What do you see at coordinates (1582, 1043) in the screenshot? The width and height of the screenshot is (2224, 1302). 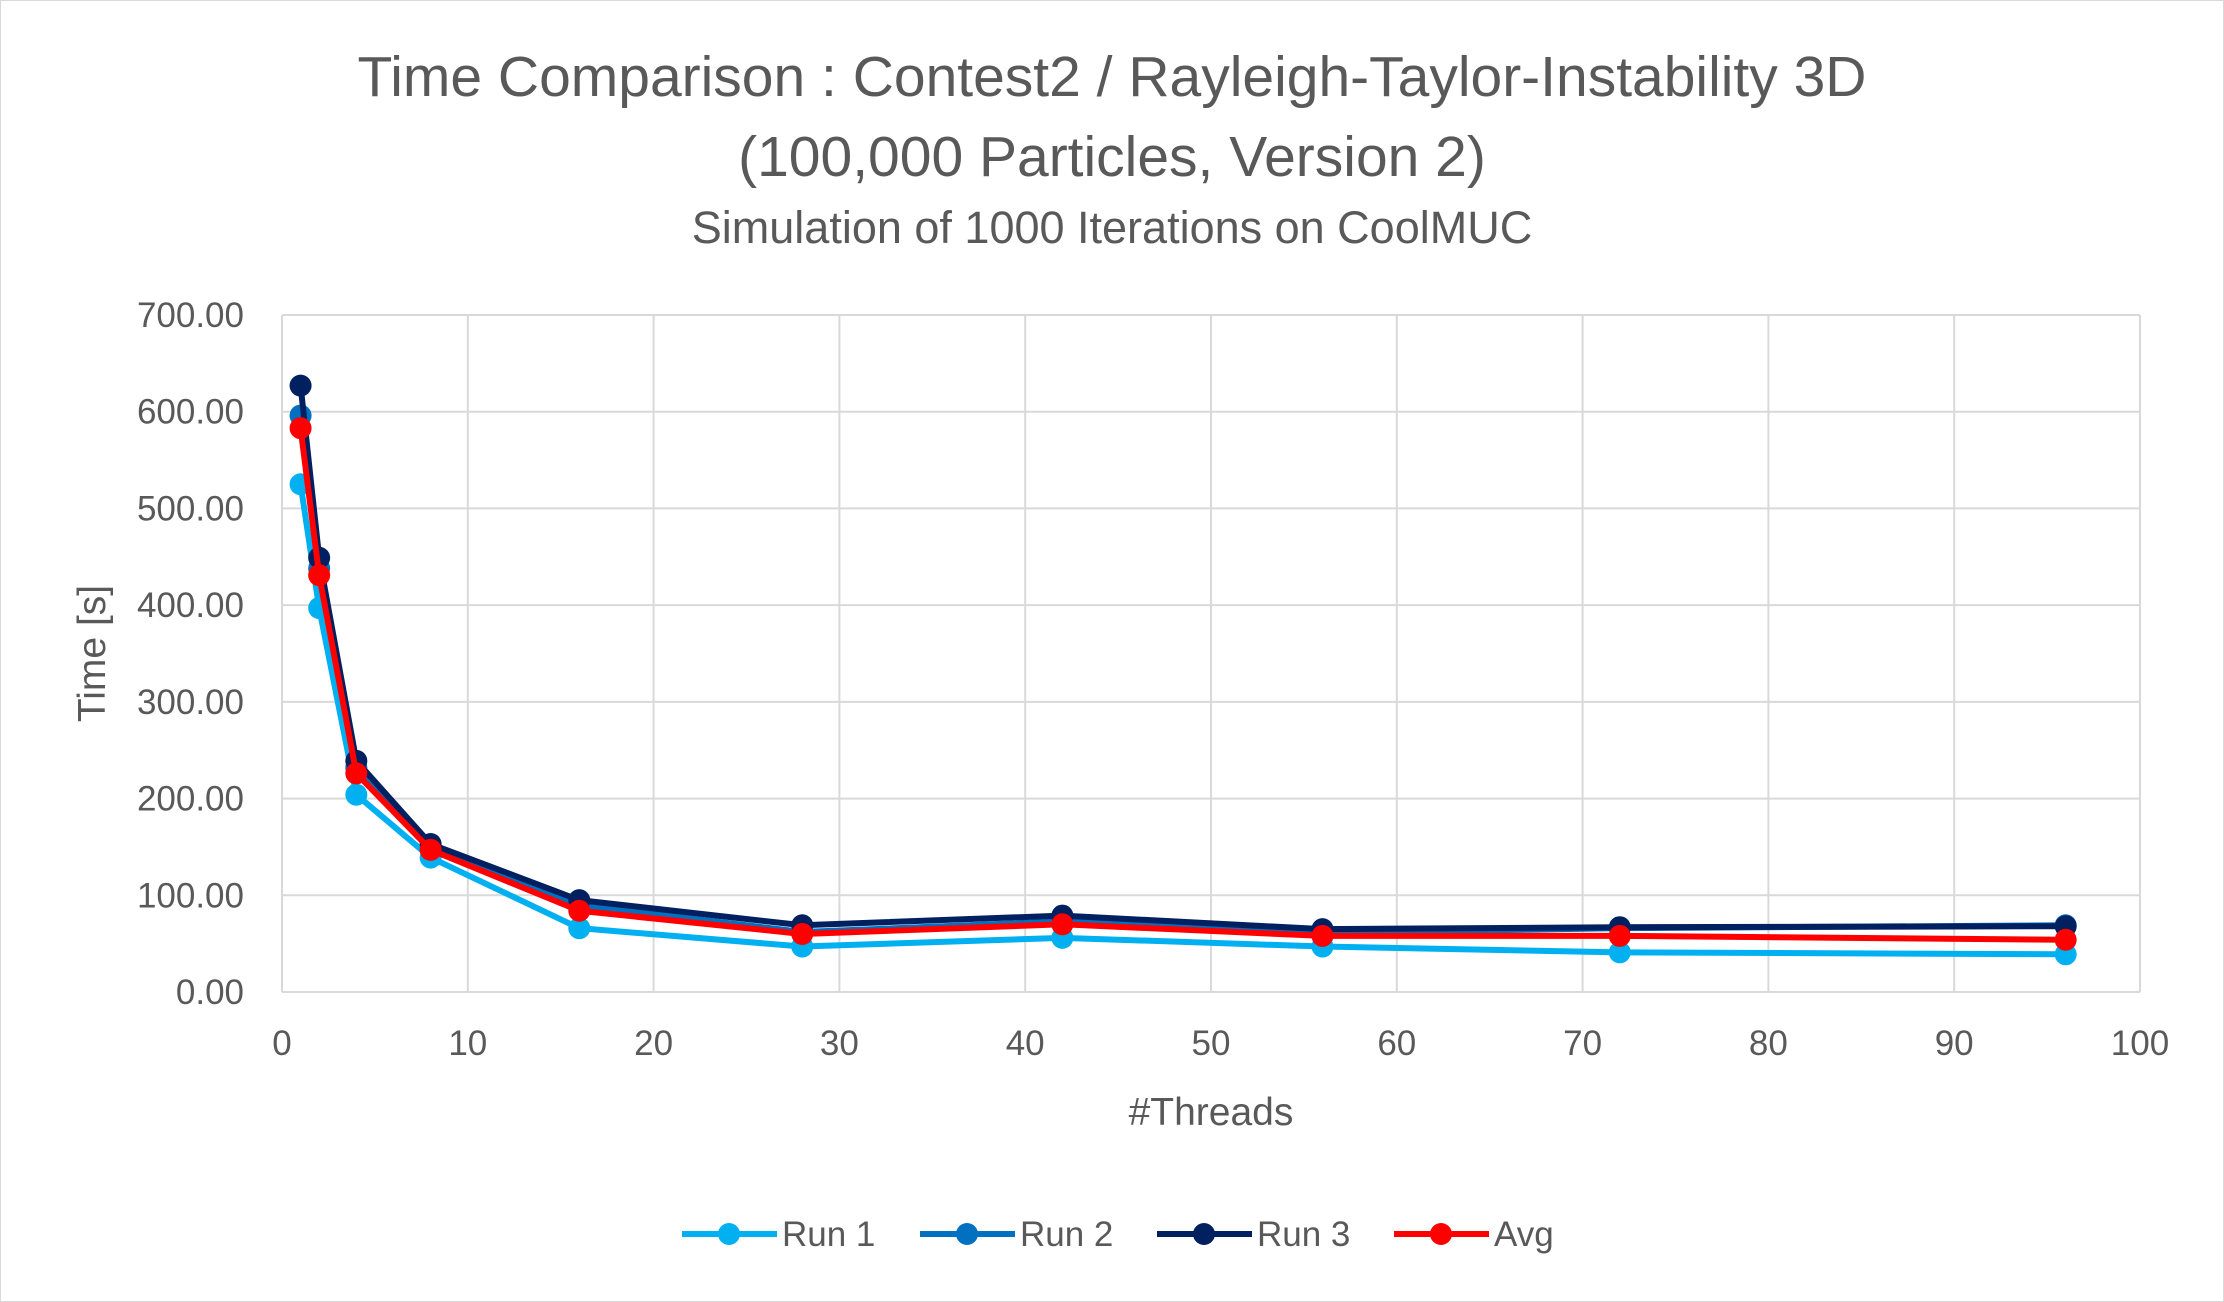 I see `x-tick-label: 70` at bounding box center [1582, 1043].